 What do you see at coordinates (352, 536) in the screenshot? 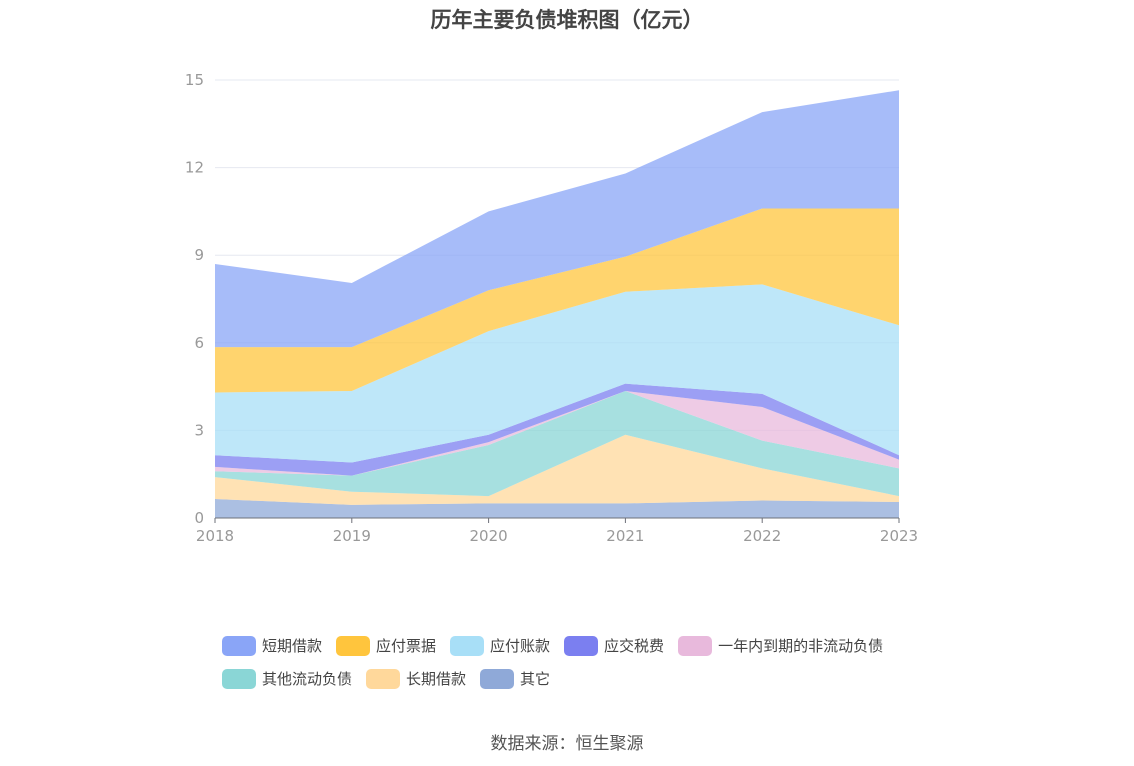
I see `x-tick-label: 2019` at bounding box center [352, 536].